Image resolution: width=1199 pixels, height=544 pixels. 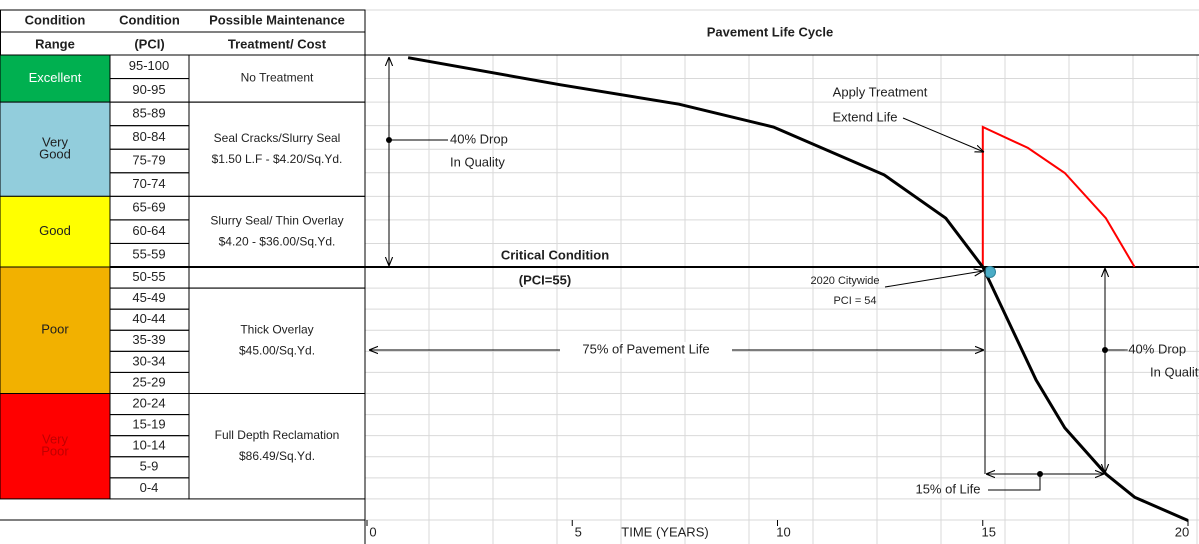 What do you see at coordinates (664, 531) in the screenshot?
I see `x-axis-label: TIME (YEARS)` at bounding box center [664, 531].